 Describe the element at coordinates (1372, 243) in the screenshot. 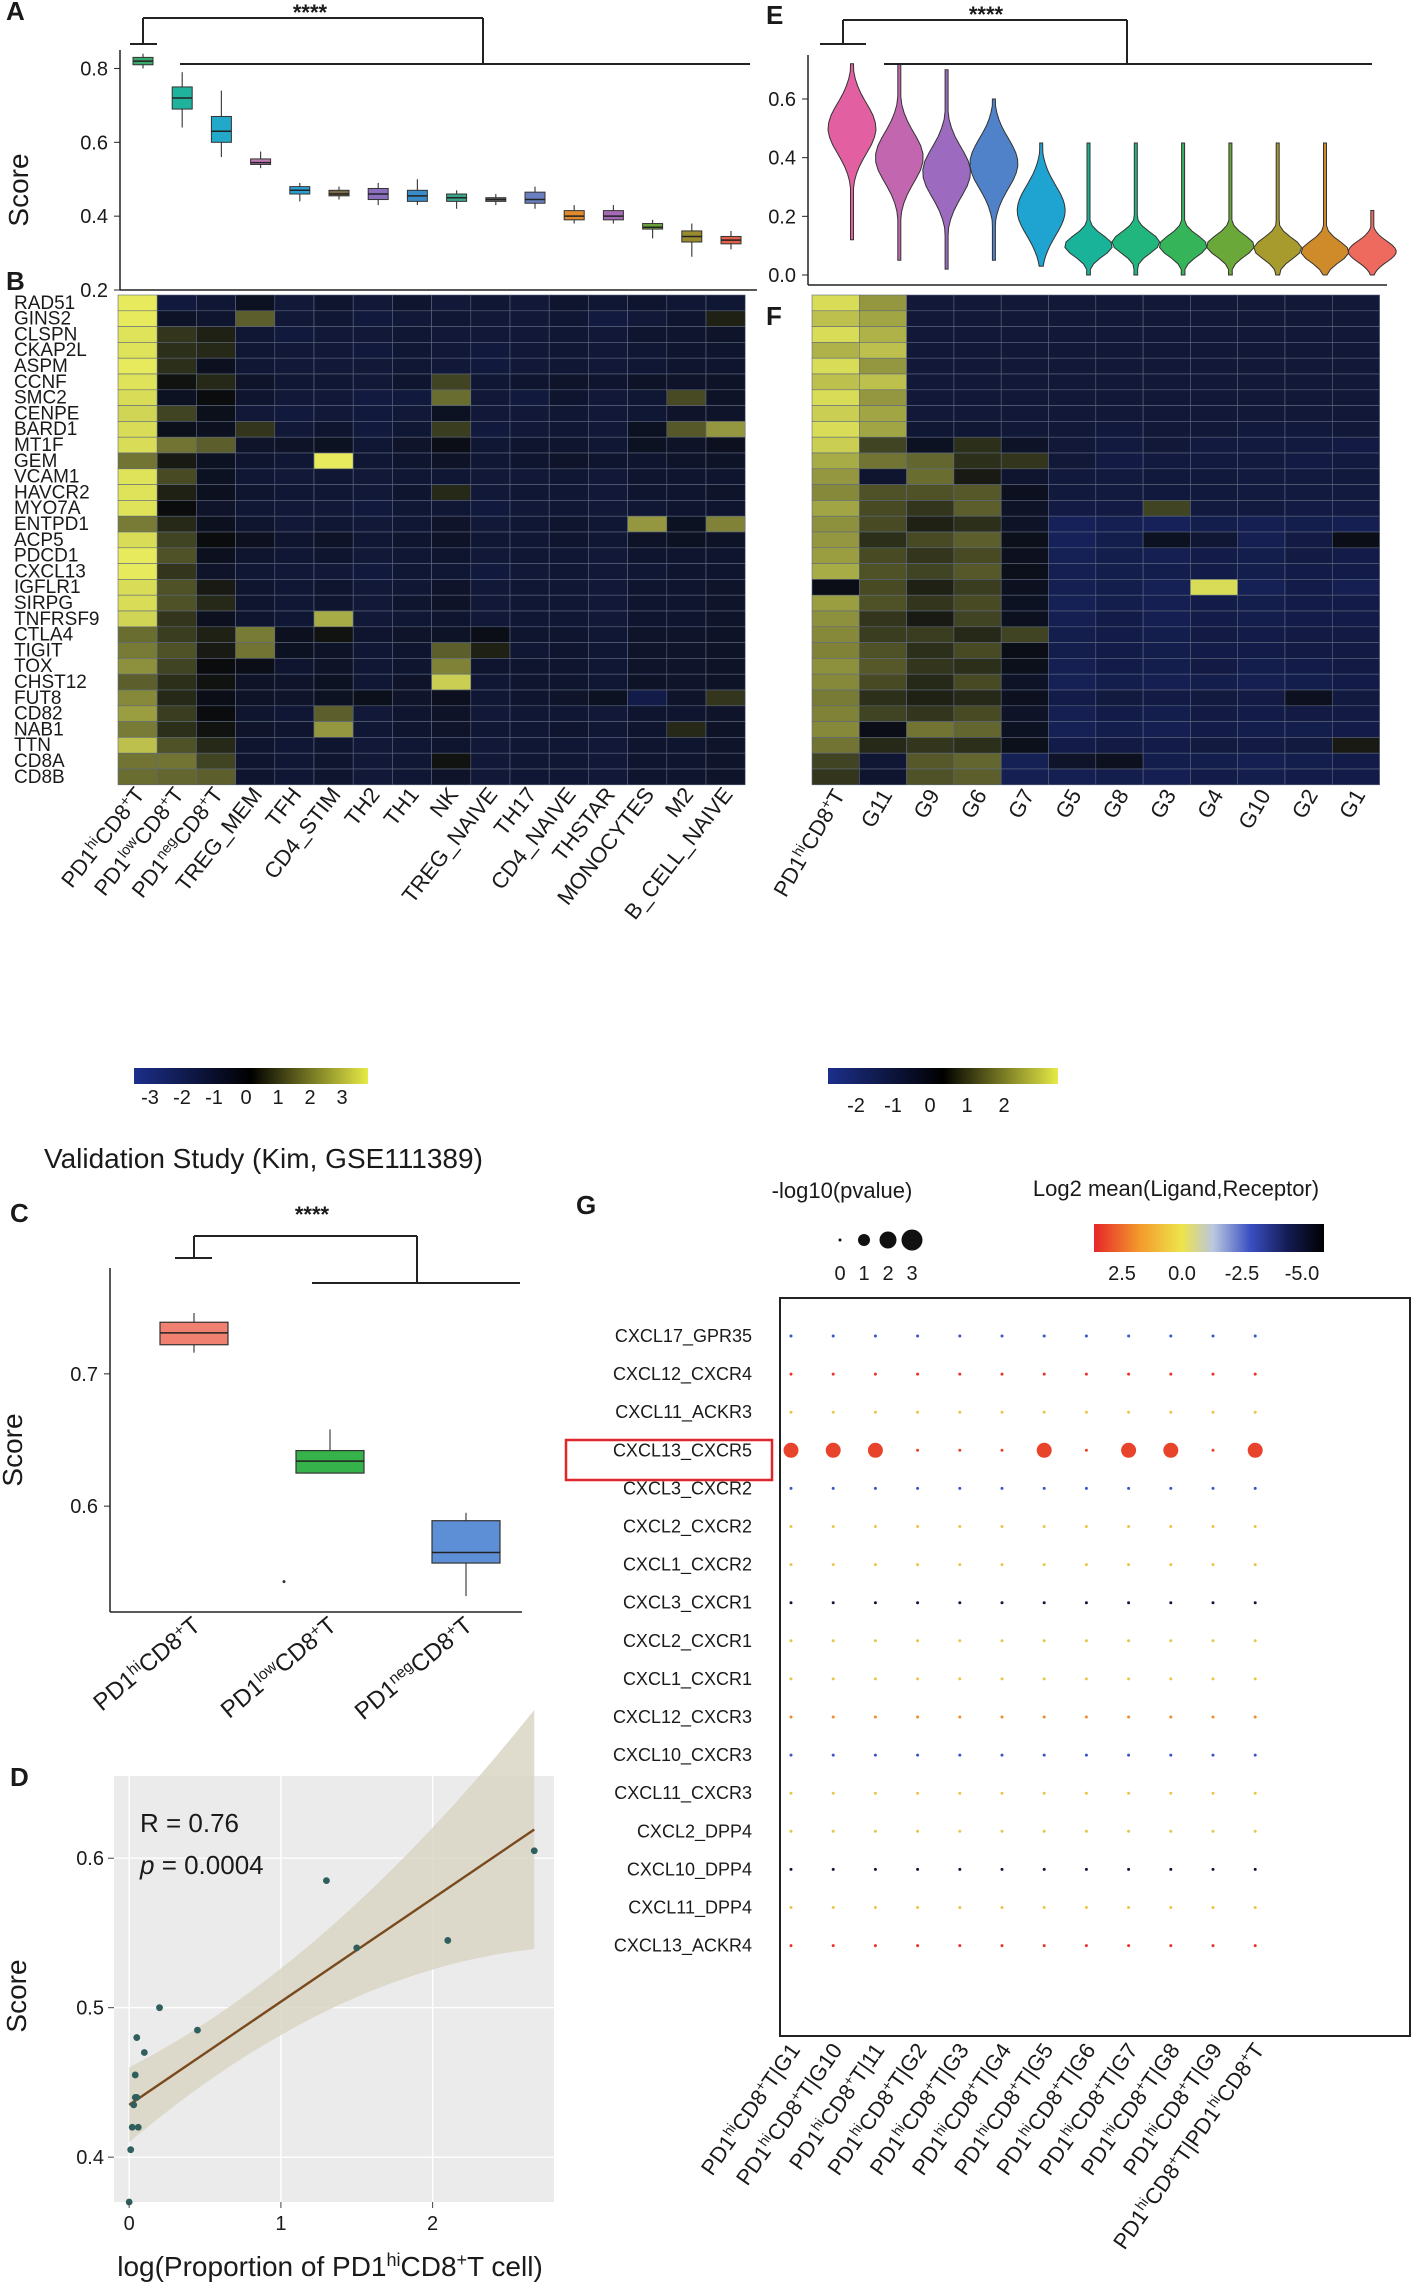

I see `panel-e-violin-g1` at that location.